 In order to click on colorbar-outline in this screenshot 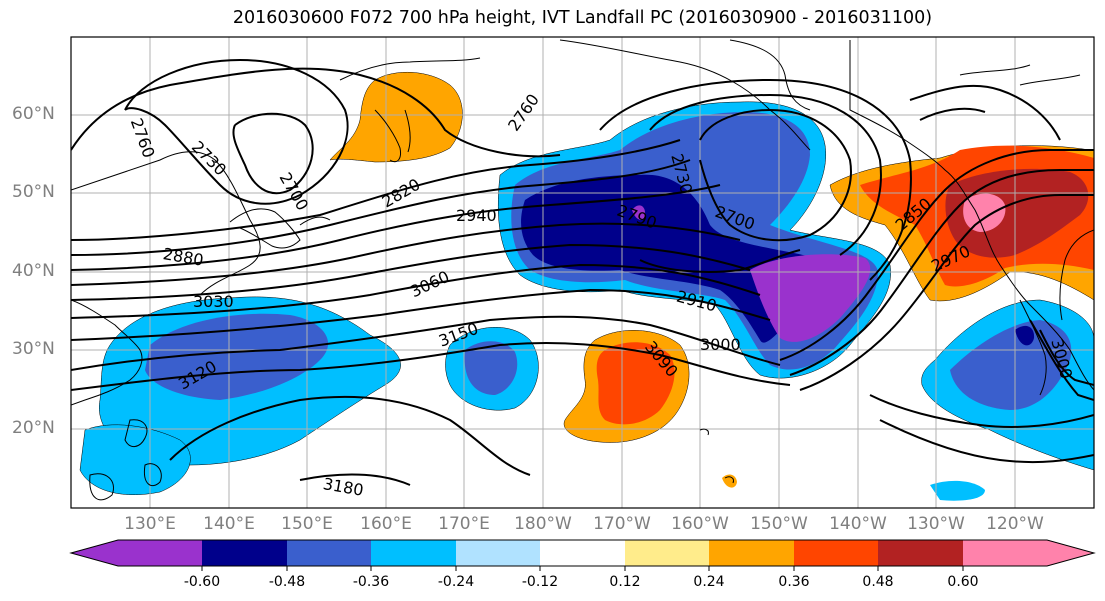, I will do `click(582, 553)`.